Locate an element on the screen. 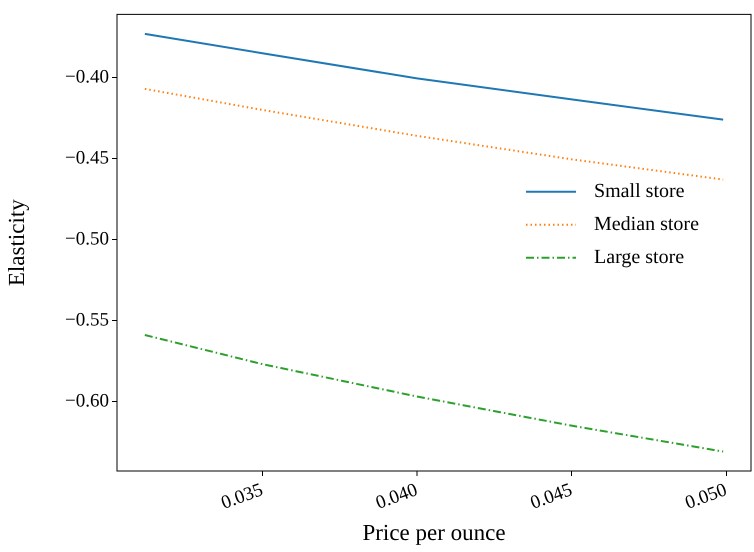  x-tick-label: 0.050 is located at coordinates (706, 496).